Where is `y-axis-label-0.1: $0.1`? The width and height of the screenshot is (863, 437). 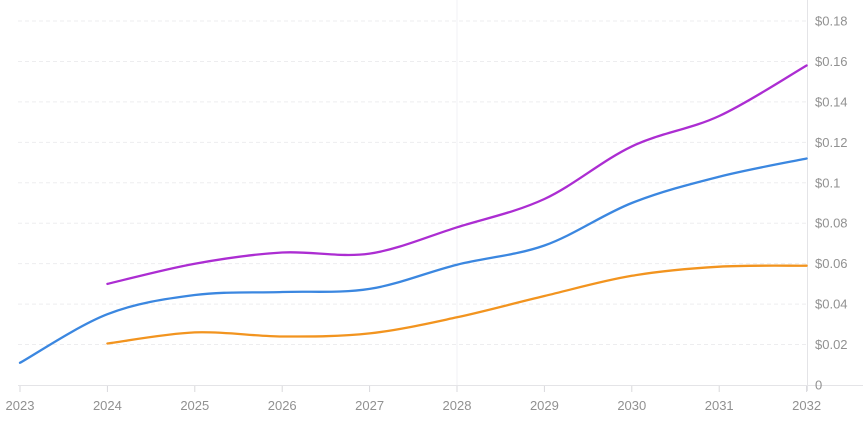
y-axis-label-0.1: $0.1 is located at coordinates (827, 182).